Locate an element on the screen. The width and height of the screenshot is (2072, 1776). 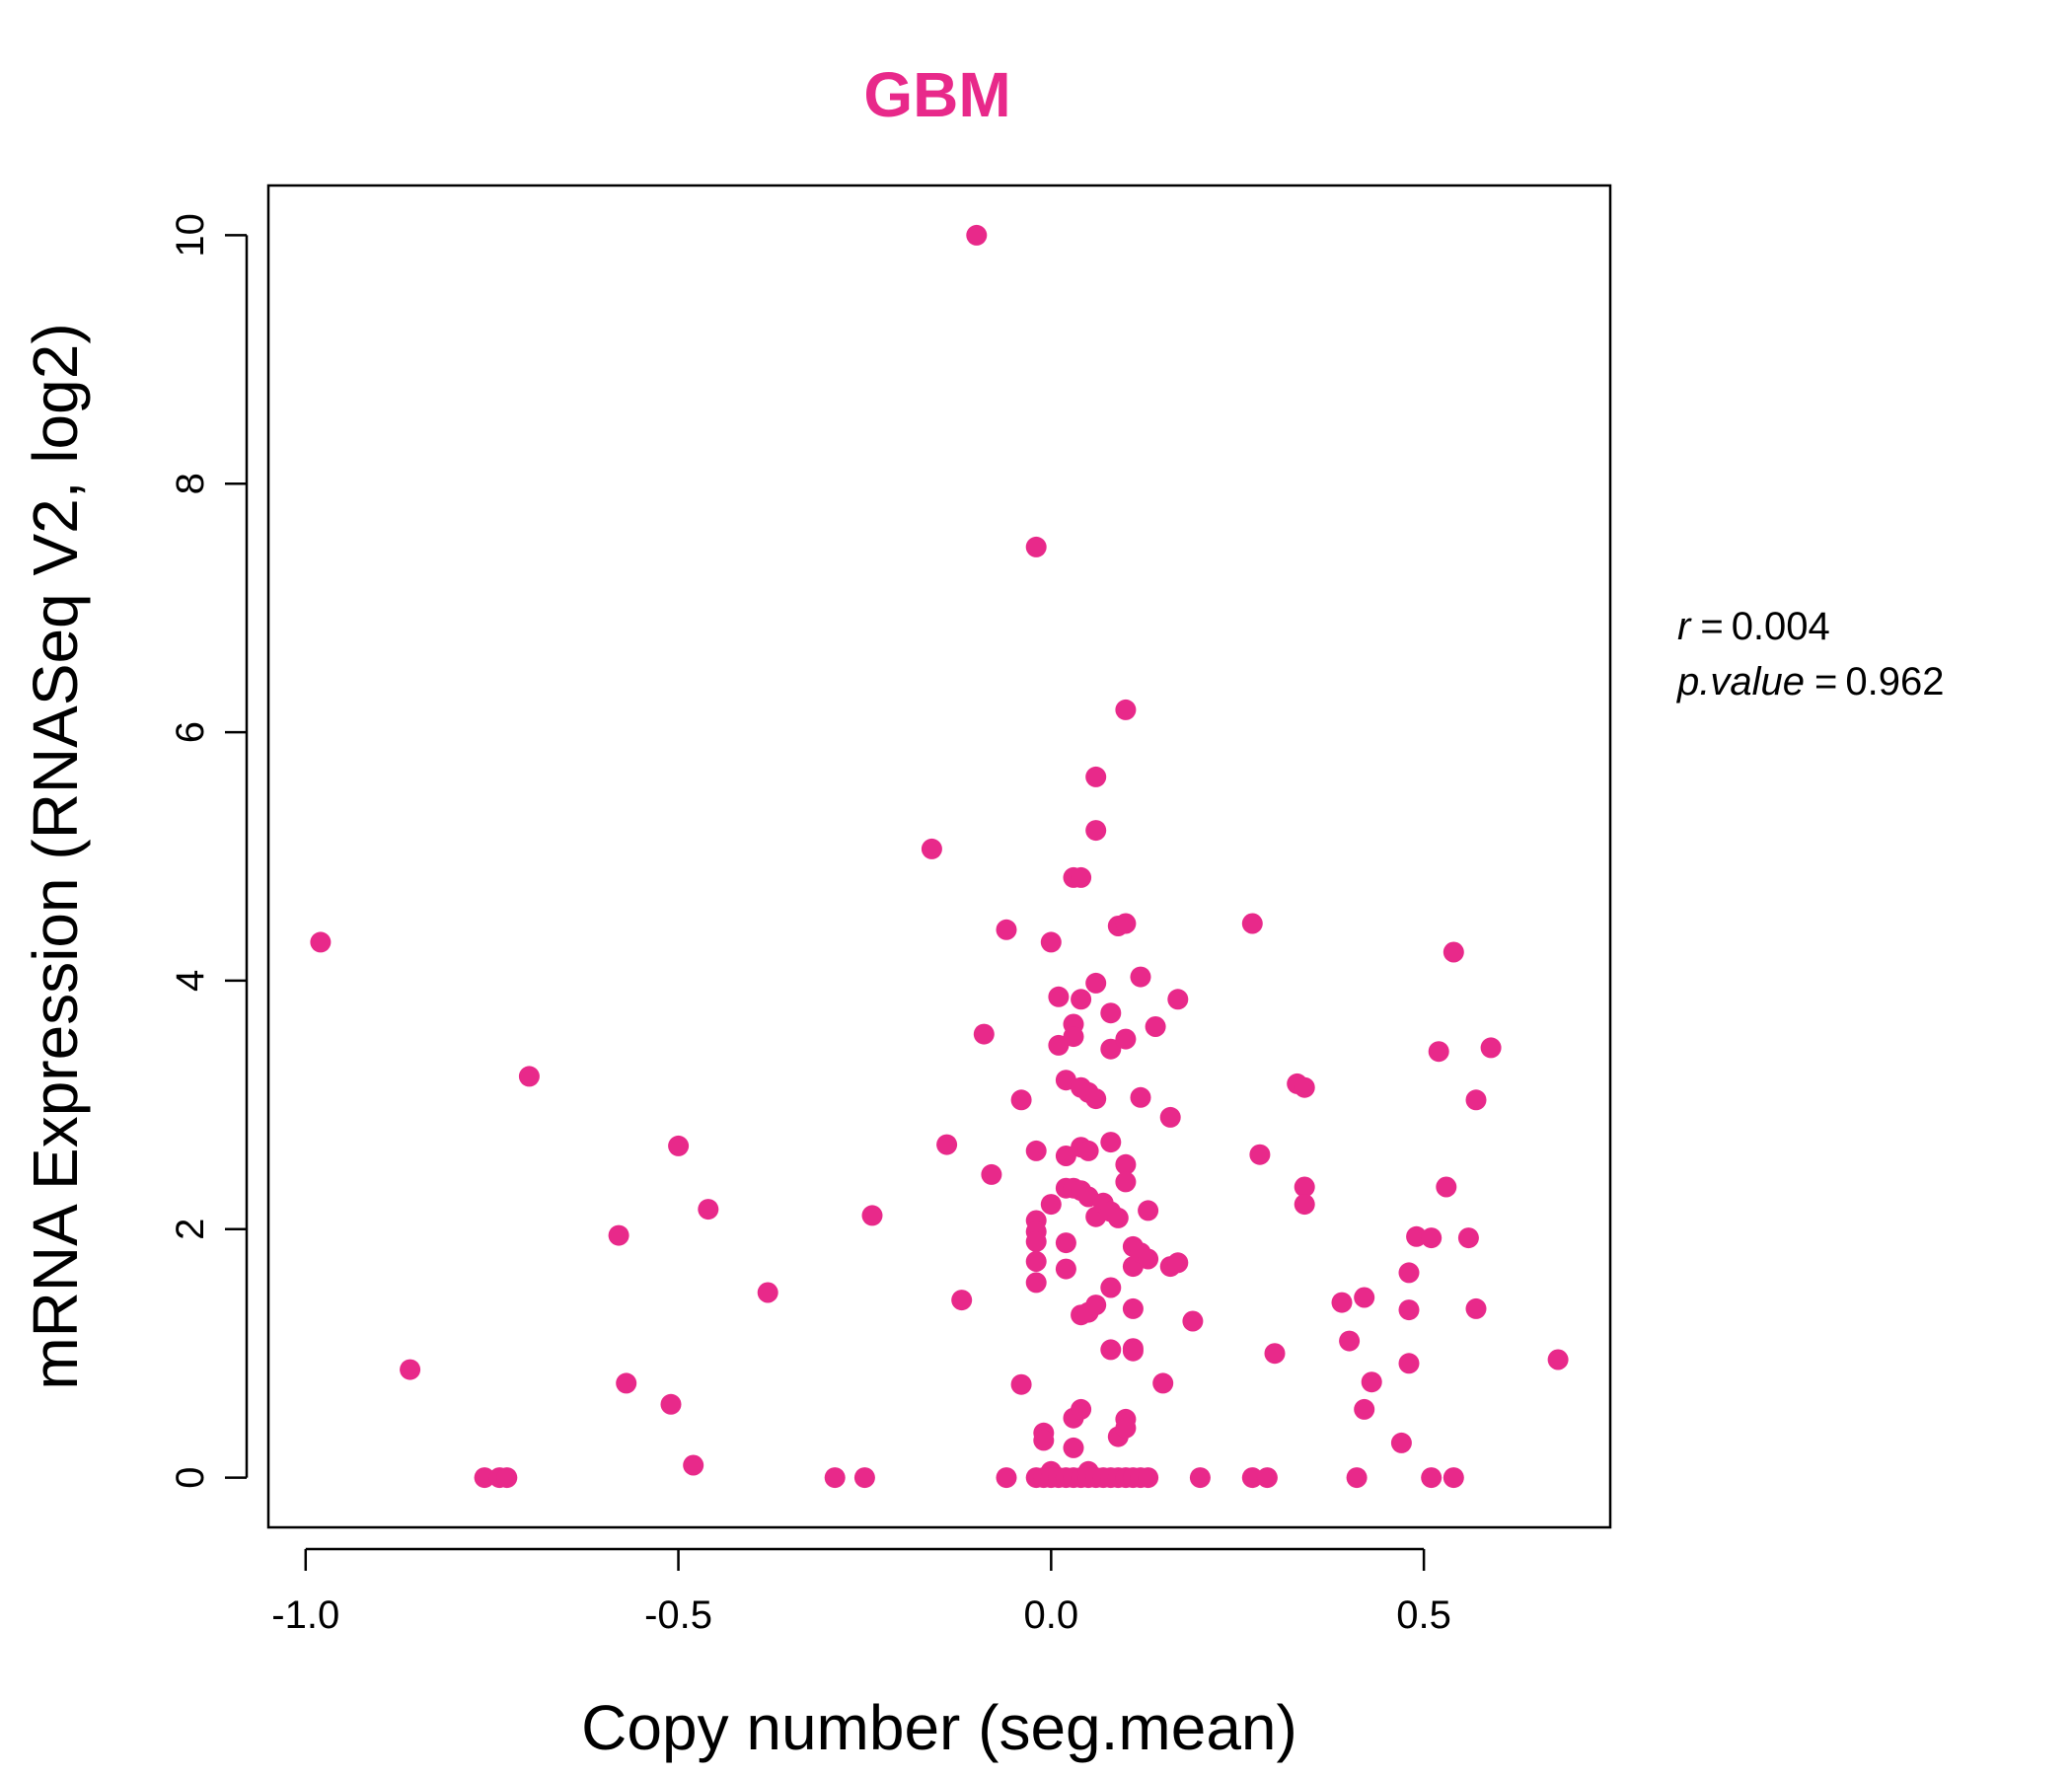
x-tick-label: -1.0 is located at coordinates (305, 1615).